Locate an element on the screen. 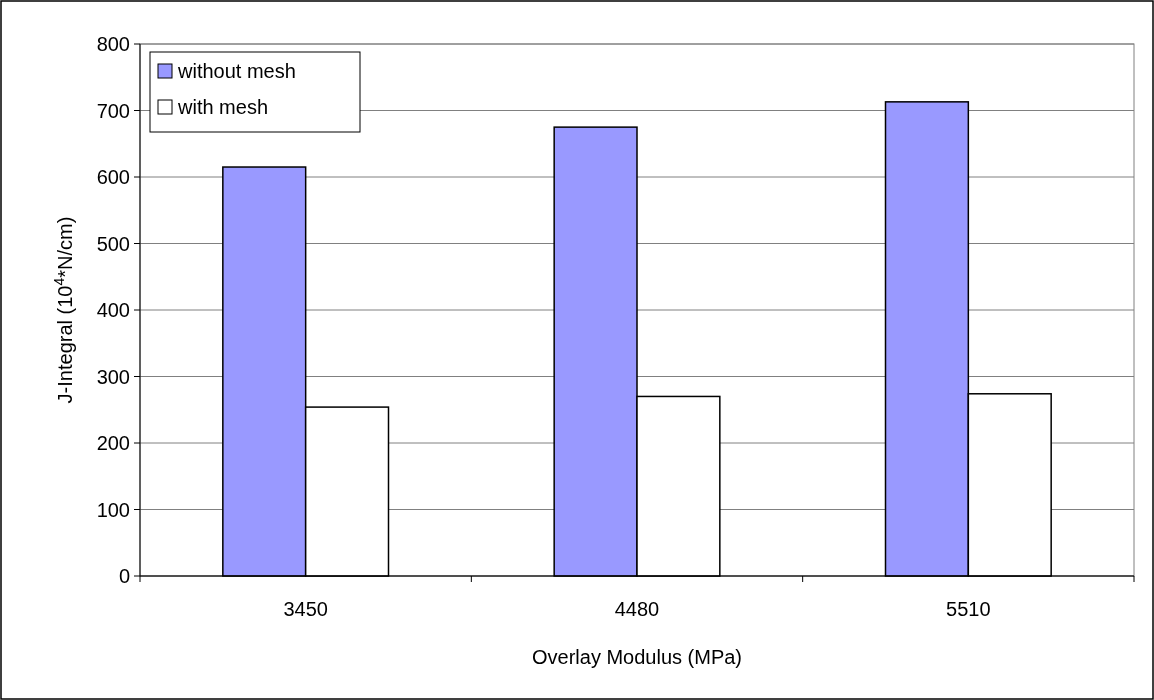 The height and width of the screenshot is (700, 1154). y-tick-label: 500 is located at coordinates (113, 243).